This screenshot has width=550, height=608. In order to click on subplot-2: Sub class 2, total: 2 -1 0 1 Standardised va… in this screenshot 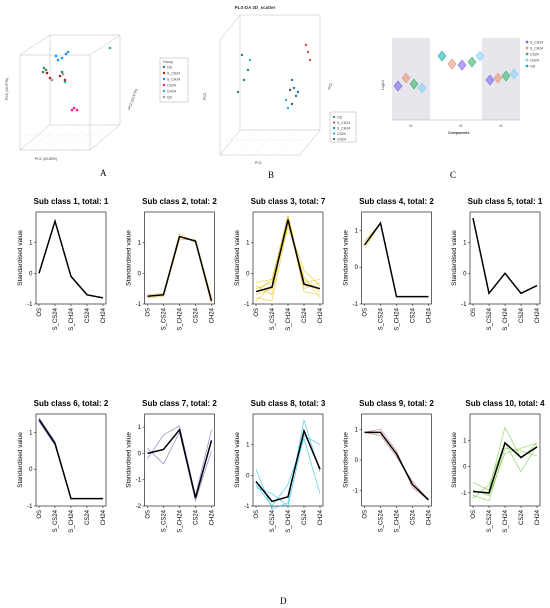, I will do `click(172, 264)`.